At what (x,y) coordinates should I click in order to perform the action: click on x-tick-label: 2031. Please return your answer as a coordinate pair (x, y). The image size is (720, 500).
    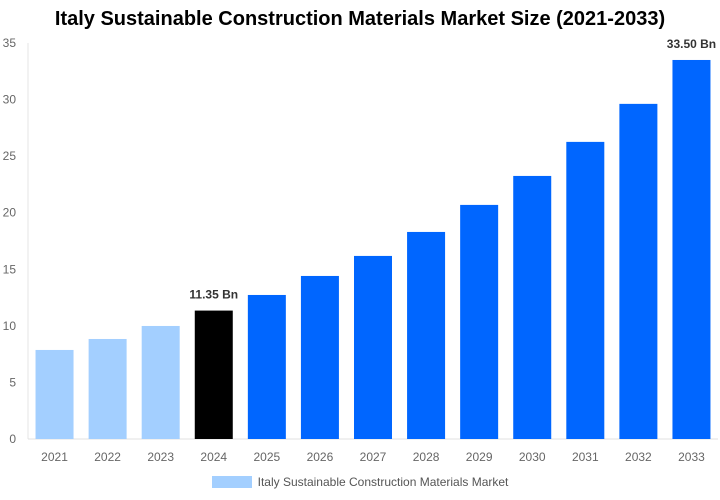
    Looking at the image, I should click on (585, 457).